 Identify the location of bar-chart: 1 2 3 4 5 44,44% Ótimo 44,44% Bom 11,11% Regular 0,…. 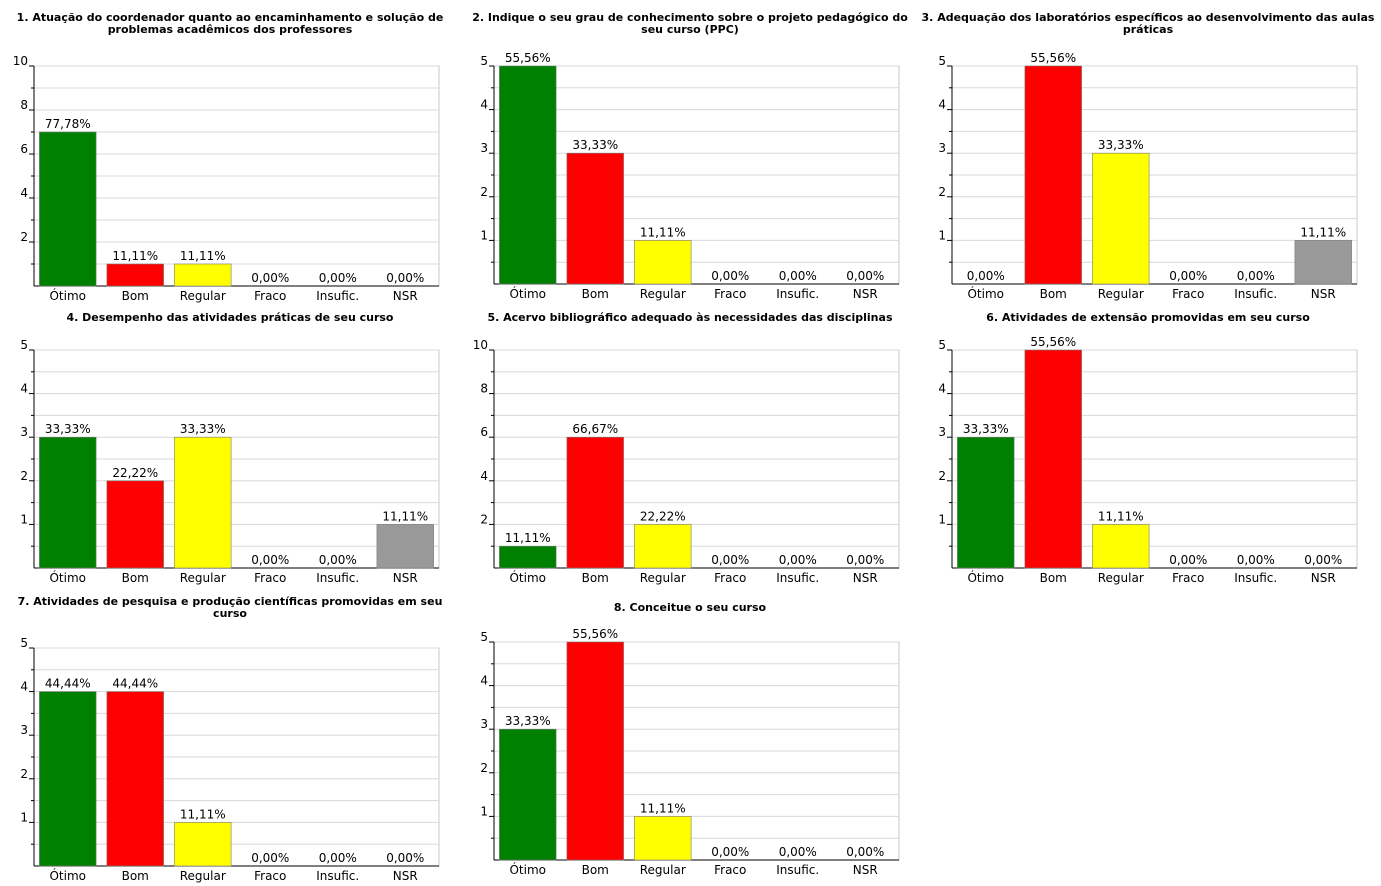
(230, 759).